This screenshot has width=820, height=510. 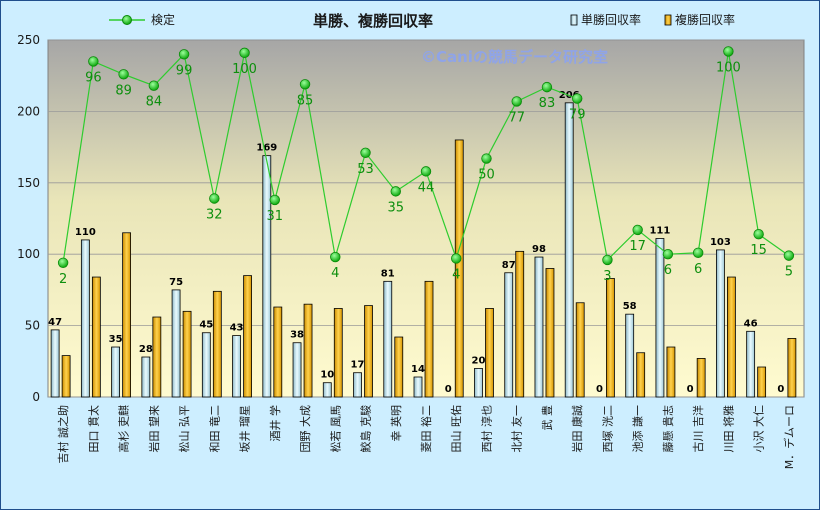 I want to click on bar-label-tansho: 46, so click(x=751, y=323).